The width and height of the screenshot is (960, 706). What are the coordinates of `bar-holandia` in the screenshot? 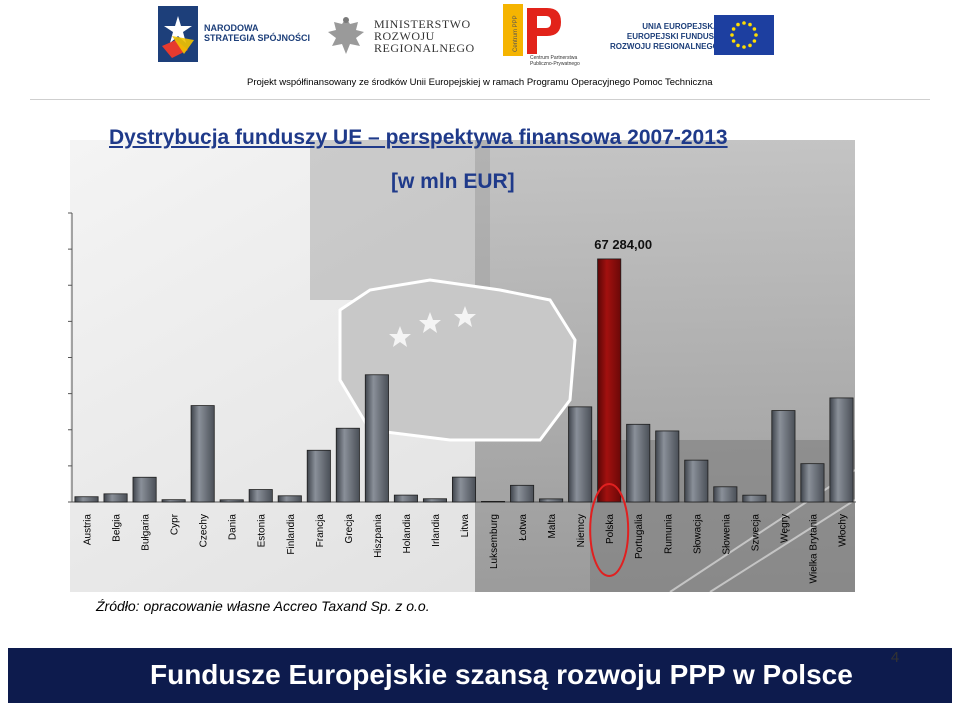 It's located at (405, 498).